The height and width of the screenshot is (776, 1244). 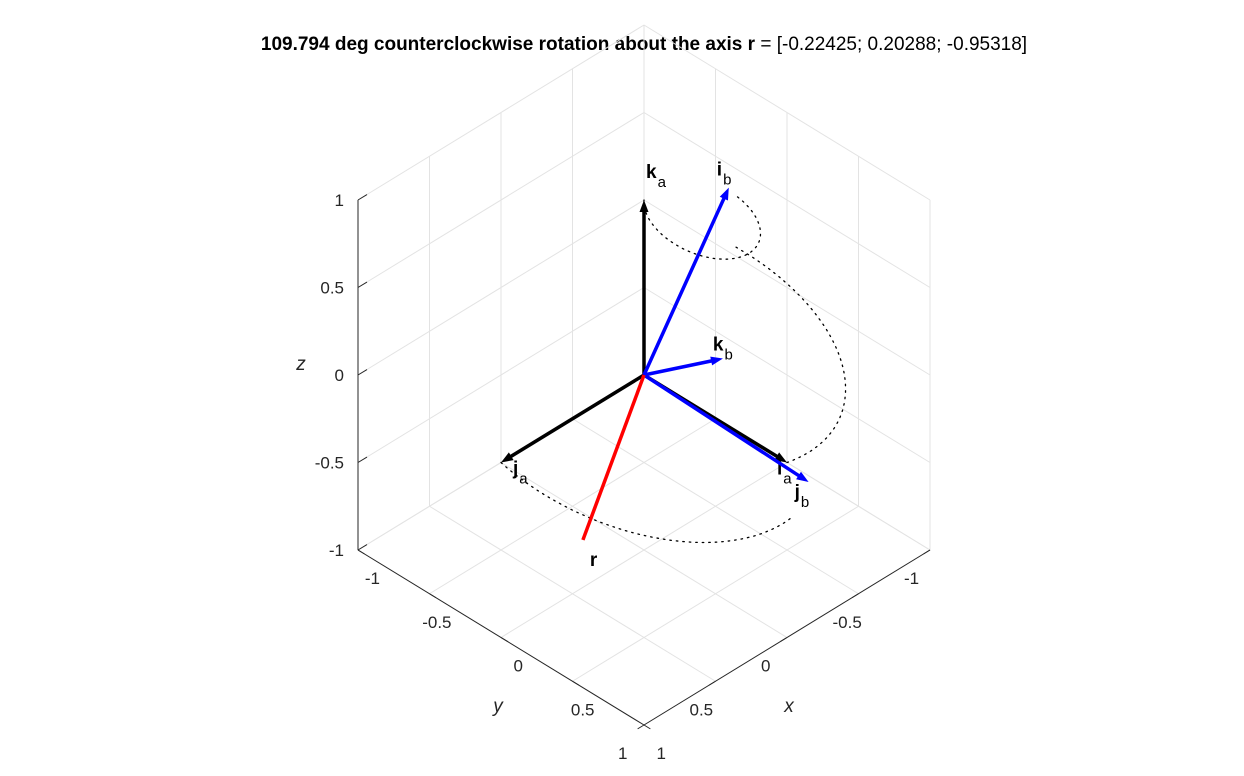 What do you see at coordinates (336, 550) in the screenshot?
I see `z-tick-label: -1` at bounding box center [336, 550].